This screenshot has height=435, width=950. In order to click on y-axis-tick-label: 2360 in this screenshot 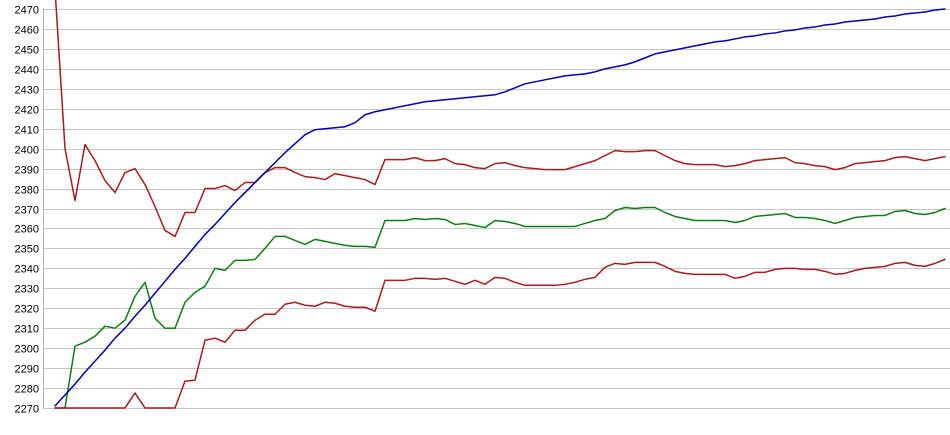, I will do `click(27, 230)`.